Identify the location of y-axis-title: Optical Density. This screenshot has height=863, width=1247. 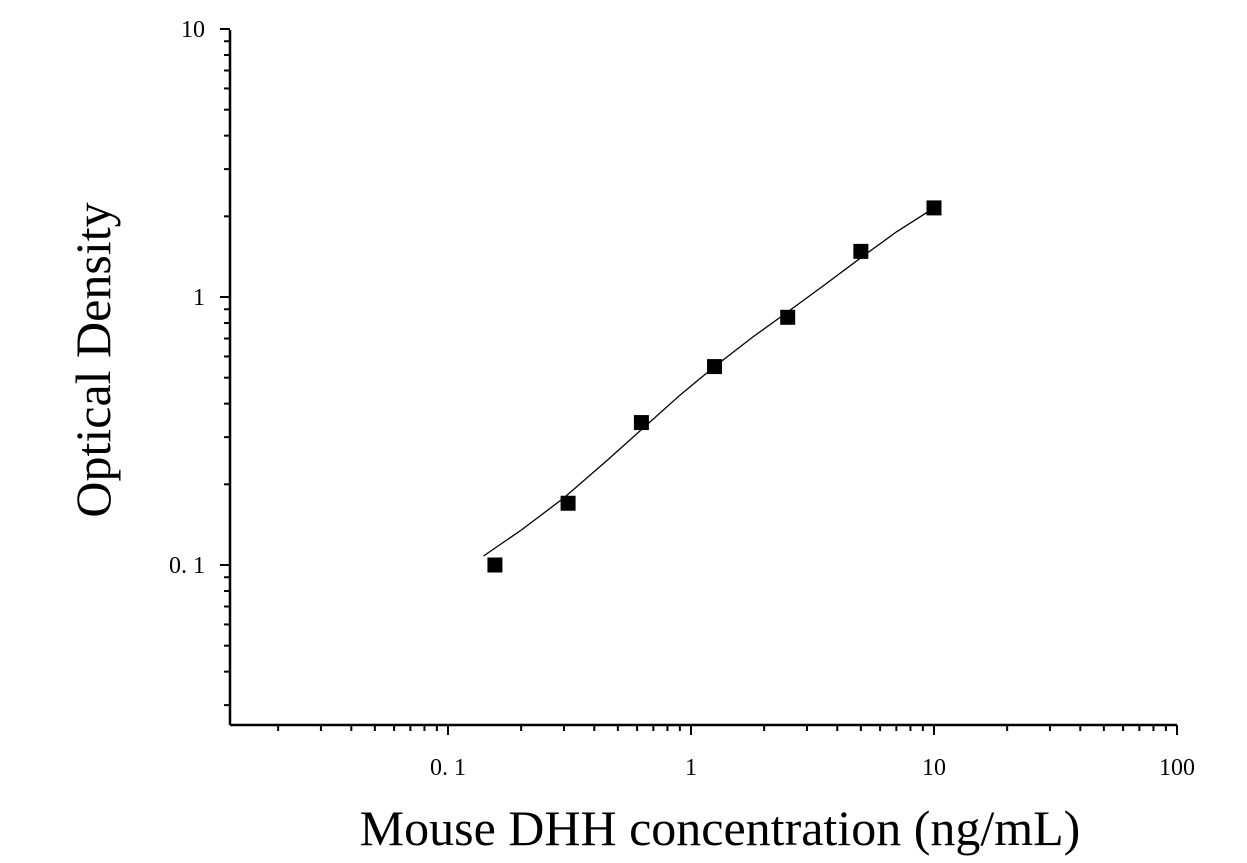
(93, 359).